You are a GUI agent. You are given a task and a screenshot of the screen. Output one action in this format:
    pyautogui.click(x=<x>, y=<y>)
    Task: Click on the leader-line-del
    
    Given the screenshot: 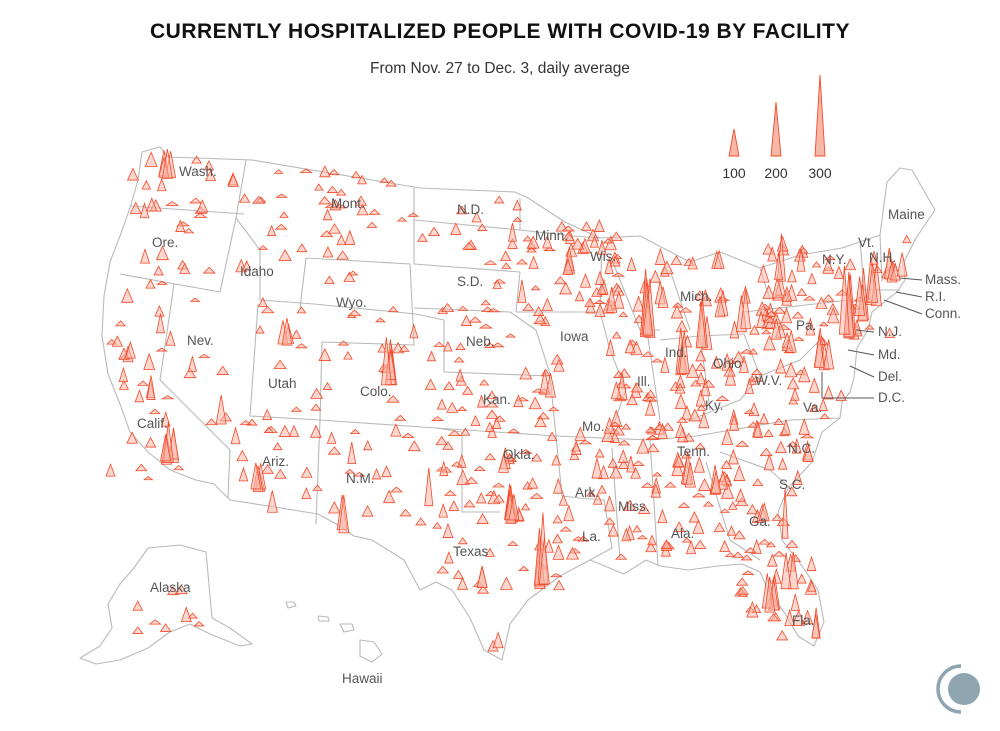 What is the action you would take?
    pyautogui.click(x=862, y=371)
    